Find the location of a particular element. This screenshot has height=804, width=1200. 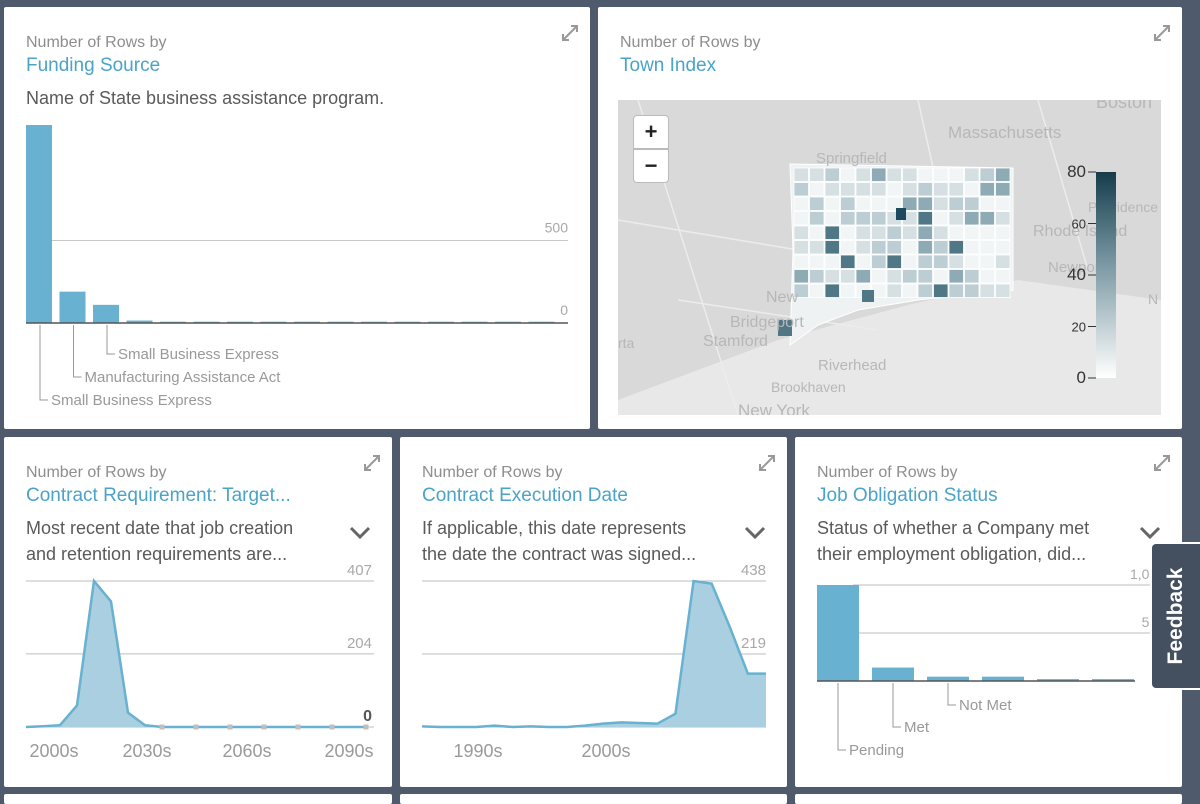

zoom-out-button: − is located at coordinates (651, 166).